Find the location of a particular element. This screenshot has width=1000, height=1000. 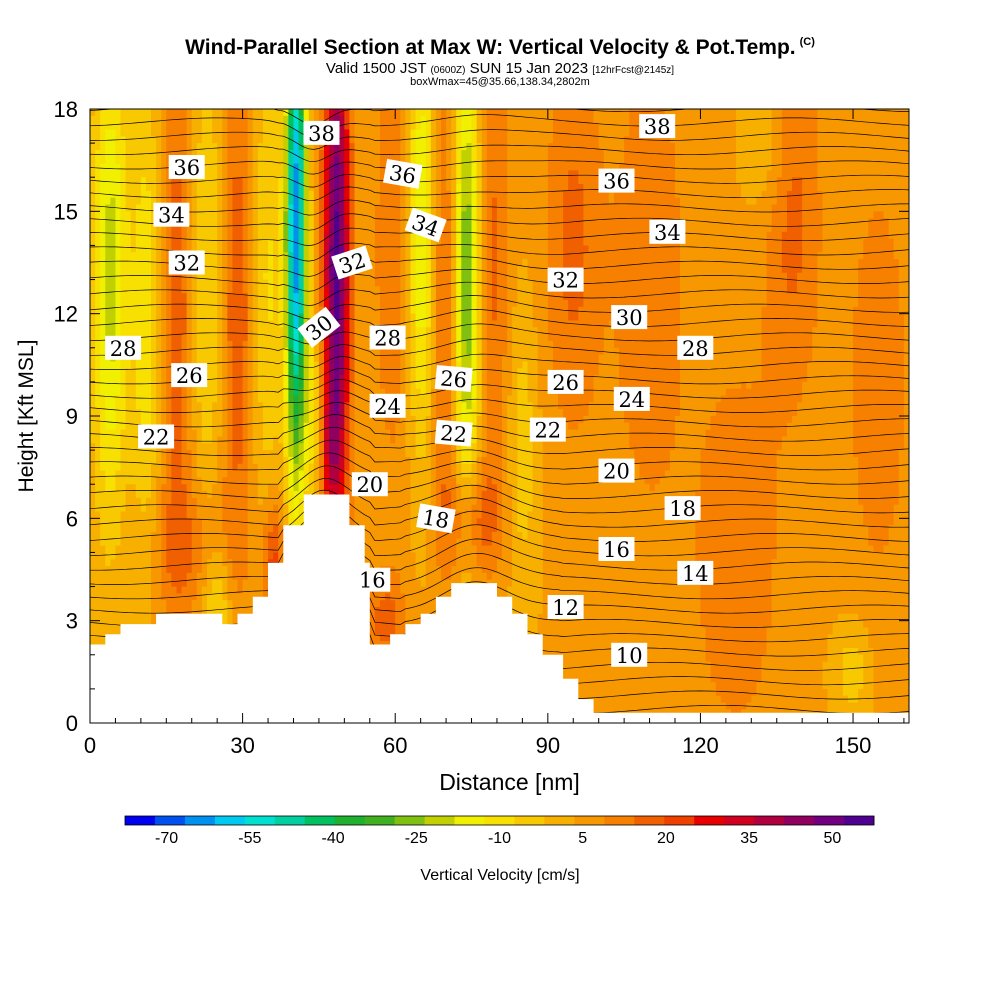

colorbar-frame is located at coordinates (499, 820).